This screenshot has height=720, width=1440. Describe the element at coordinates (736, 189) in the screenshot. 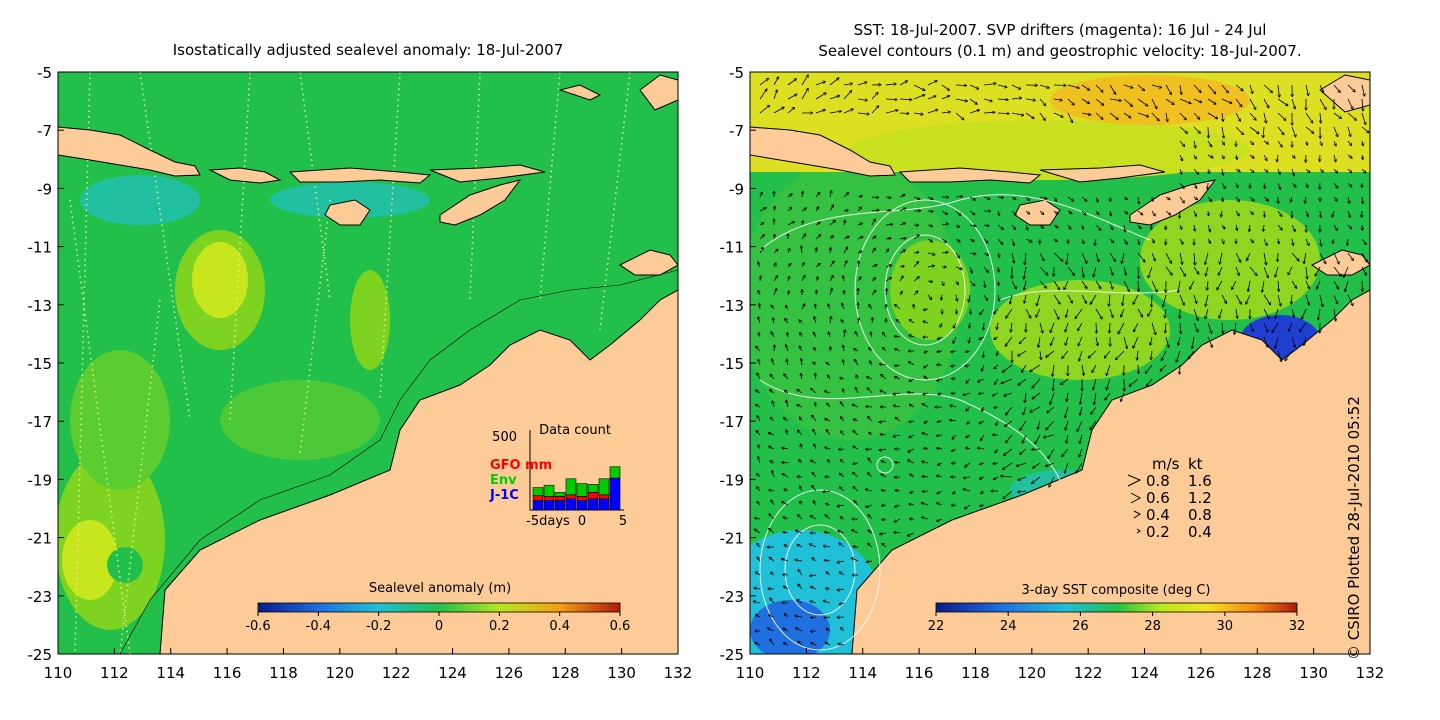

I see `y-tick-label: -9` at that location.